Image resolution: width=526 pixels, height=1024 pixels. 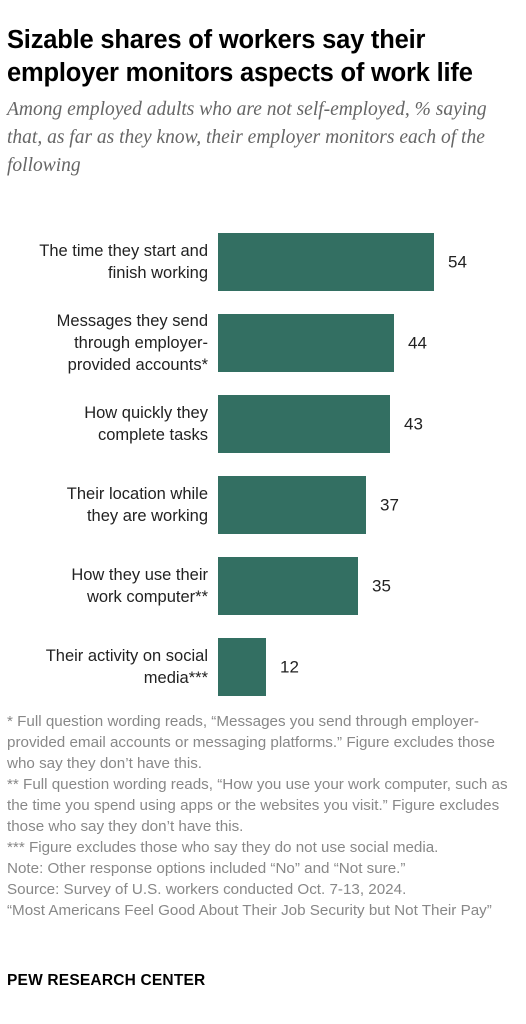 I want to click on category-label-4: Their location while they are working, so click(x=137, y=505).